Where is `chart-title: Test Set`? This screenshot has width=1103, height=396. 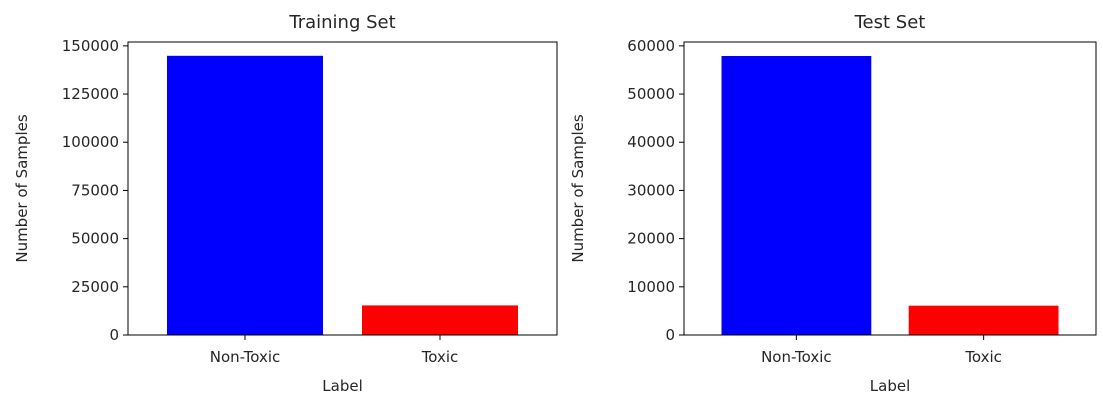
chart-title: Test Set is located at coordinates (890, 22).